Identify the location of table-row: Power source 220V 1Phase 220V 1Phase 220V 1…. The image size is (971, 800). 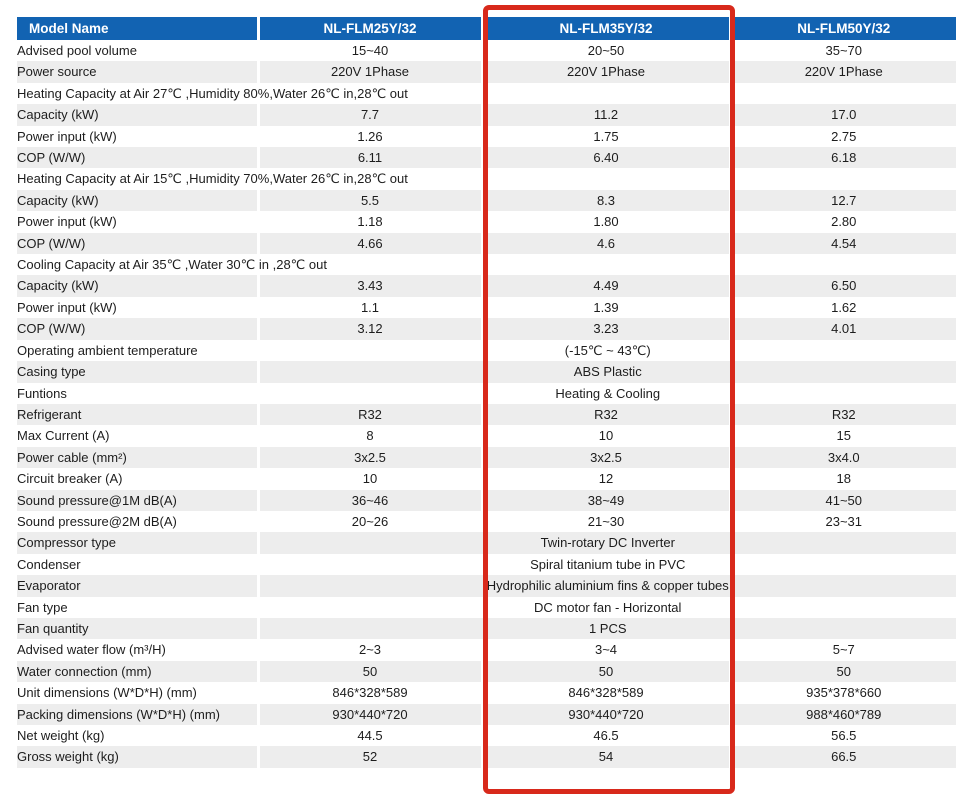
(486, 72).